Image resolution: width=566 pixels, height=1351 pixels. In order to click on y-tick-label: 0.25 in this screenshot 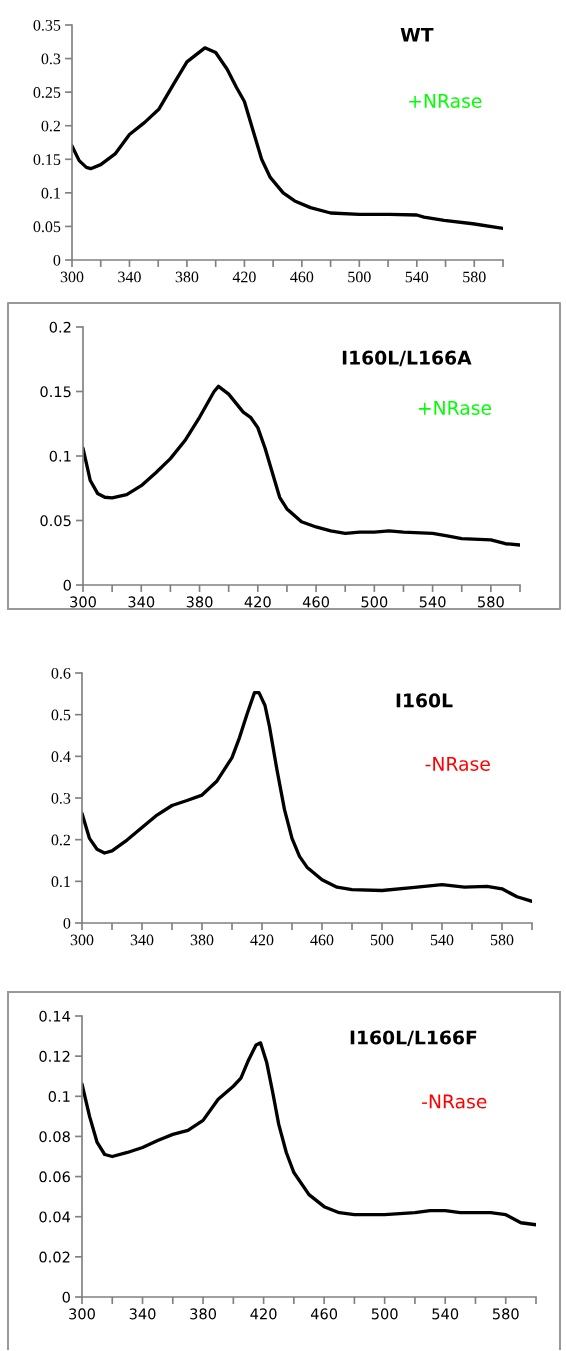, I will do `click(47, 92)`.